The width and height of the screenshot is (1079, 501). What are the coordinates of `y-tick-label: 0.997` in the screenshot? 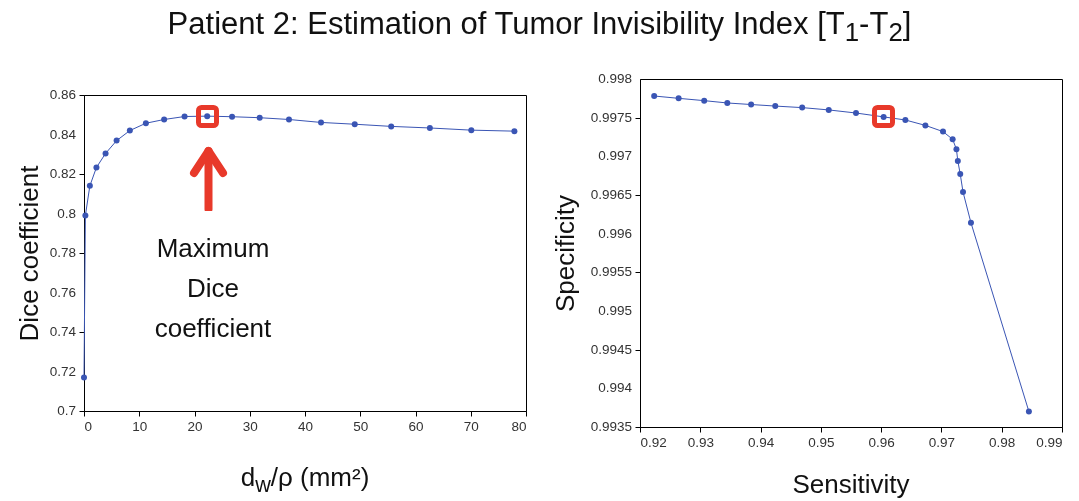 It's located at (615, 156).